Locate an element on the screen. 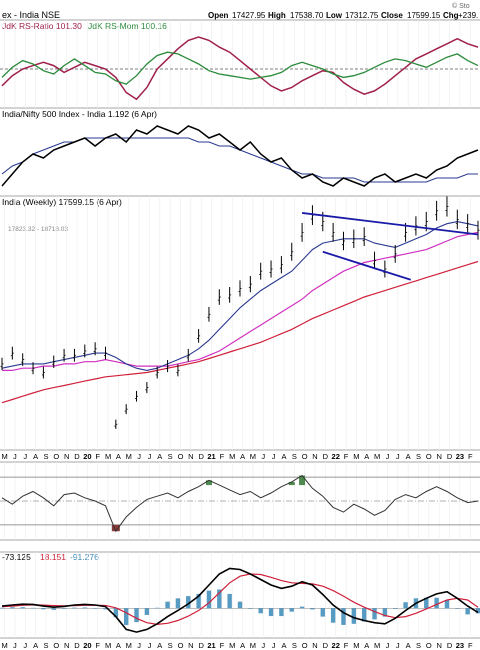 This screenshot has height=650, width=480. macd-legend-hist: -91.276 is located at coordinates (84, 557).